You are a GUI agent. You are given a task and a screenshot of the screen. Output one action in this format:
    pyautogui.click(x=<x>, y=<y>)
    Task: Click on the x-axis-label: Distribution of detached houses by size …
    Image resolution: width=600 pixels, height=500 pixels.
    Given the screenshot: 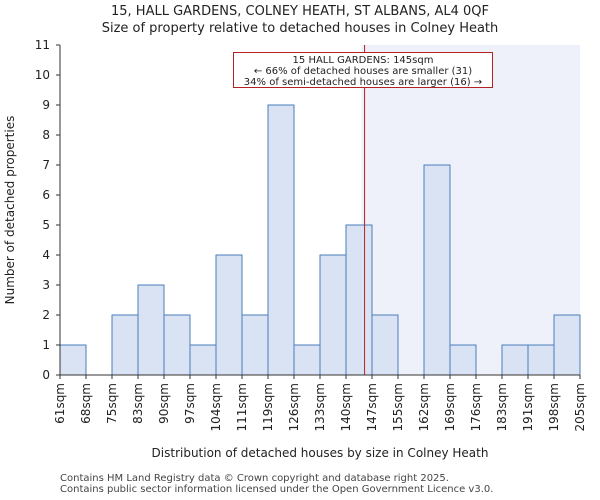 What is the action you would take?
    pyautogui.click(x=320, y=453)
    